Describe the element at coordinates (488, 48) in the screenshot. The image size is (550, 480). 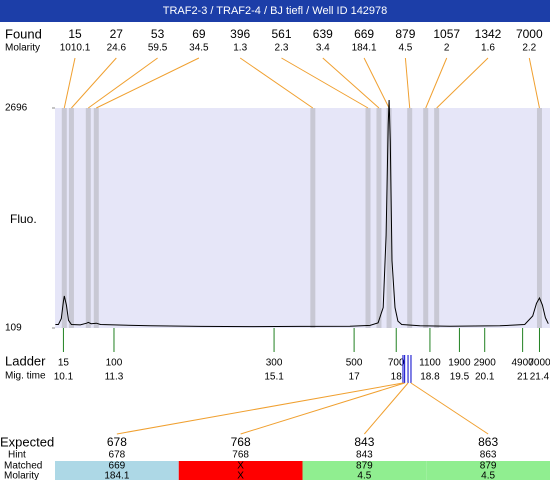
I see `found-molarity: 1.6` at that location.